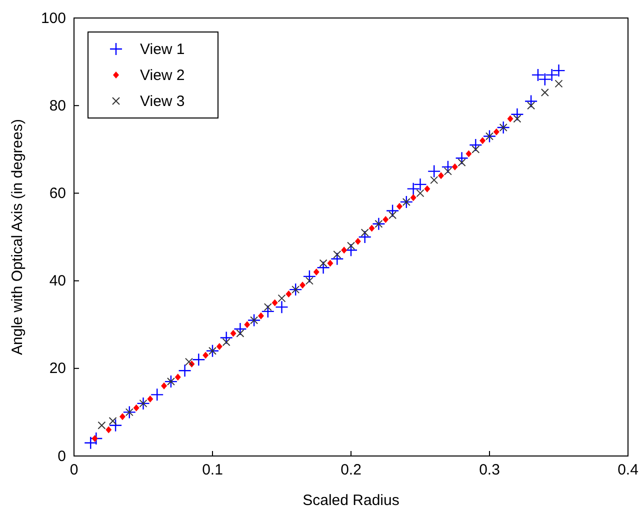  Describe the element at coordinates (162, 75) in the screenshot. I see `legend-label: View 2` at that location.